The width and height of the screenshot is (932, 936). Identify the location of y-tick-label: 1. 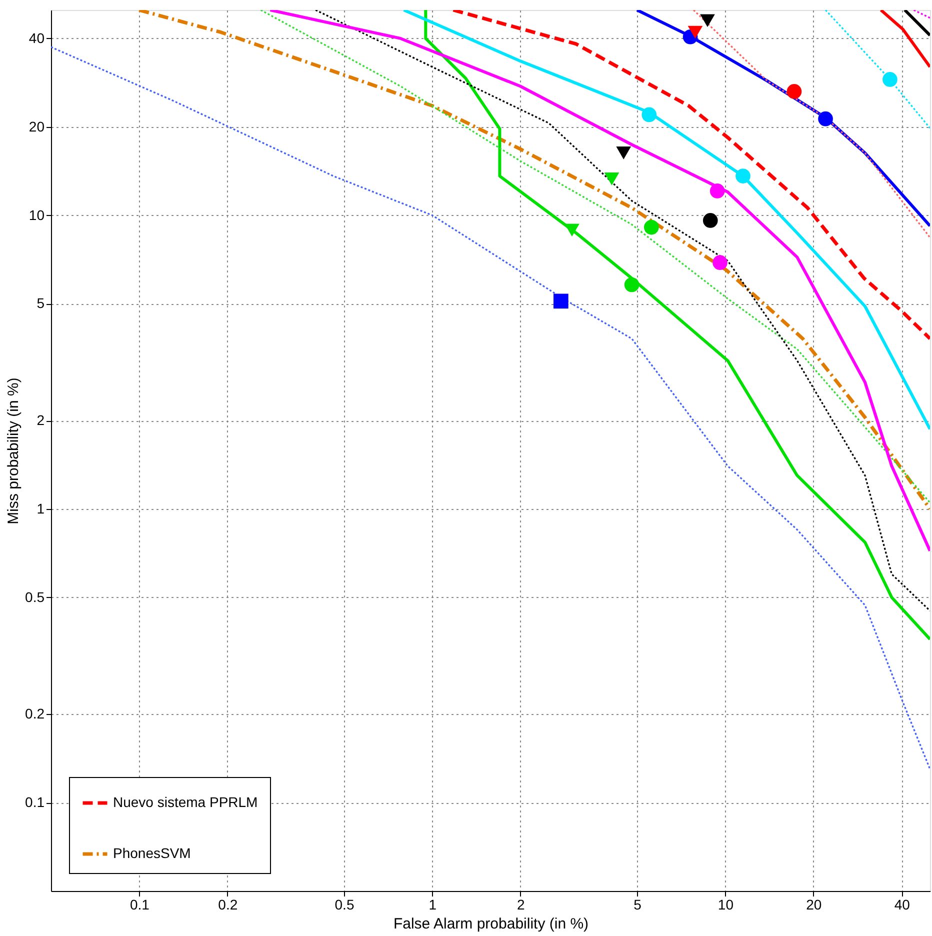
(40, 508).